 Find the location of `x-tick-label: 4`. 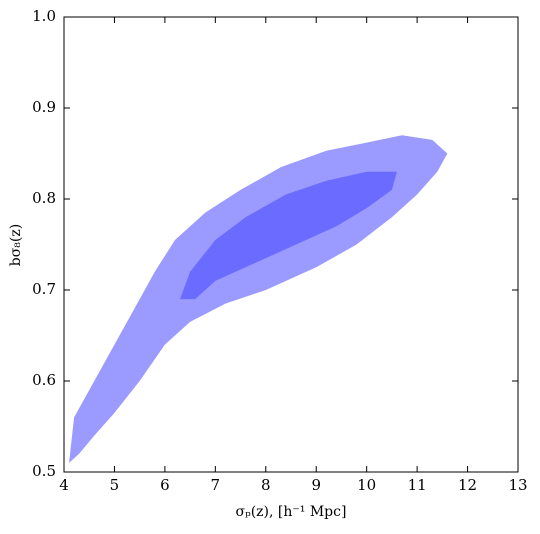

x-tick-label: 4 is located at coordinates (64, 485).